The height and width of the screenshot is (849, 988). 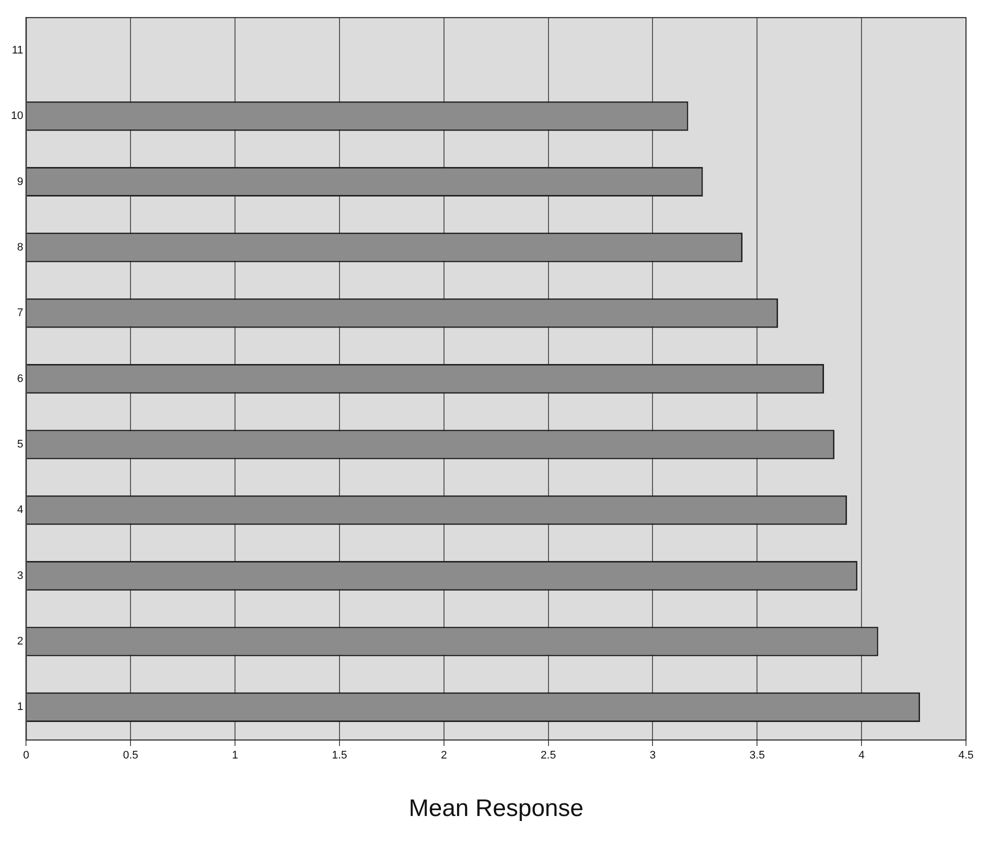 I want to click on y-tick-label: 3, so click(x=20, y=576).